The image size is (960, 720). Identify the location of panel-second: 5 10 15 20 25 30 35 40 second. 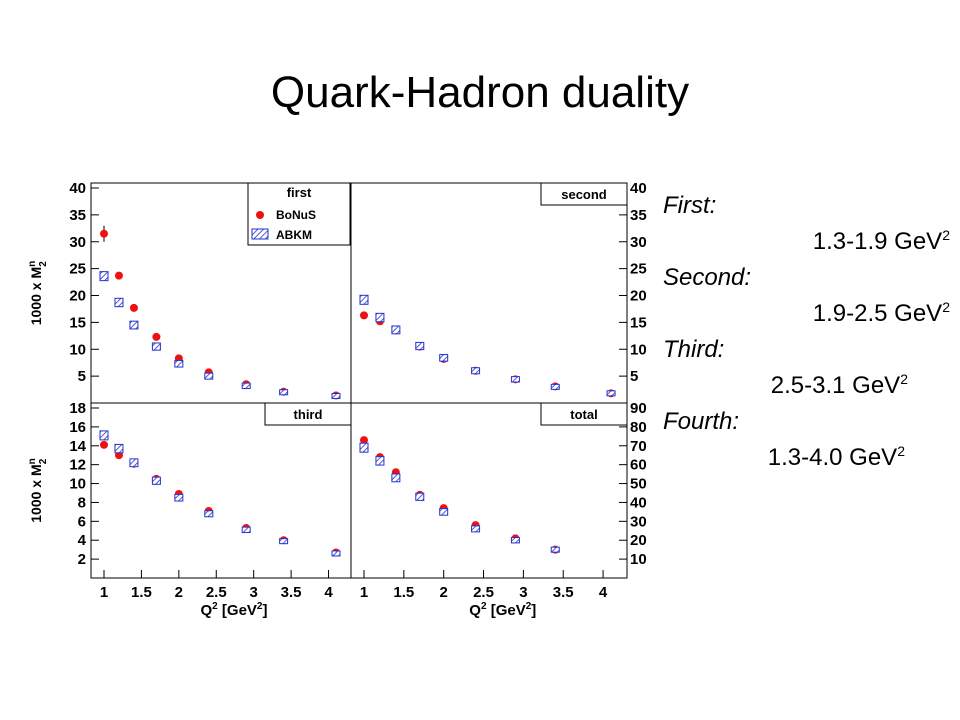
(503, 289).